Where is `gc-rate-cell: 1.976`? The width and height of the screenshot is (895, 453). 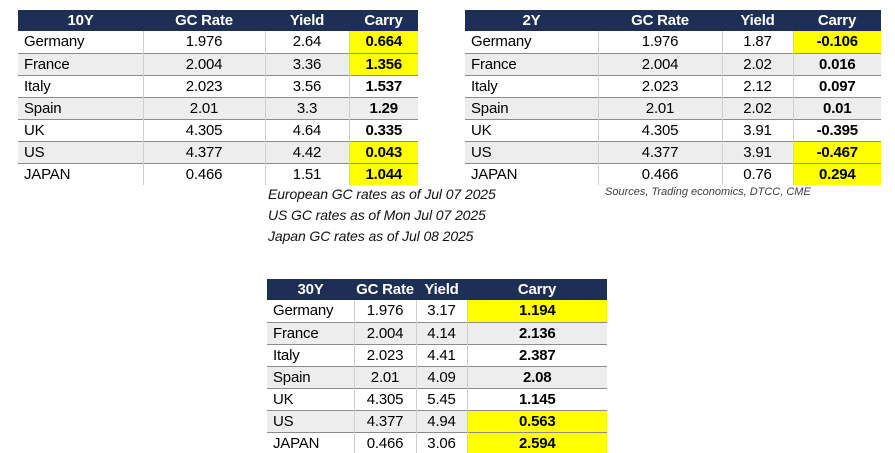 gc-rate-cell: 1.976 is located at coordinates (660, 42).